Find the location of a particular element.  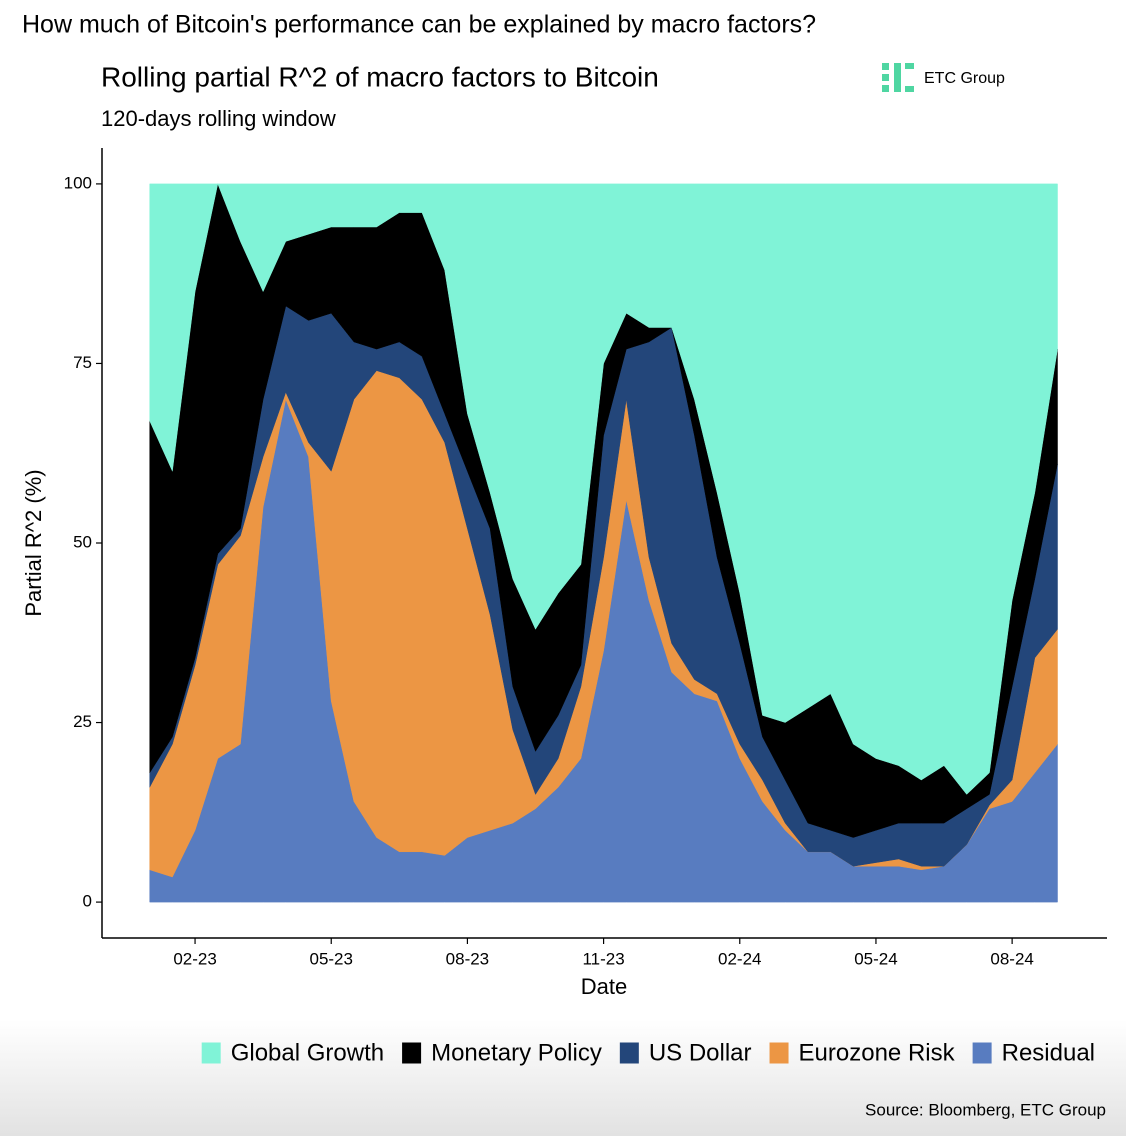

y-tick-label: 25 is located at coordinates (82, 721).